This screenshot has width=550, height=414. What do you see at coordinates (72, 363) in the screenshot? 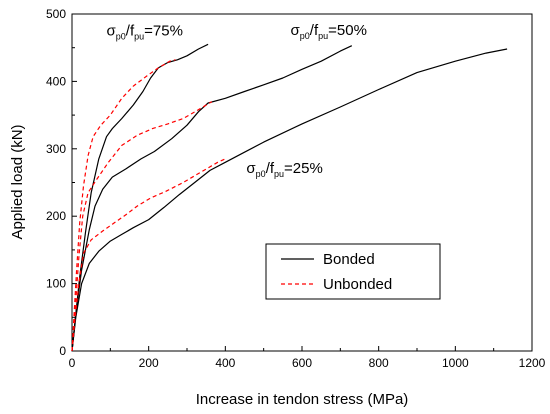
I see `x-tick-label: 0` at bounding box center [72, 363].